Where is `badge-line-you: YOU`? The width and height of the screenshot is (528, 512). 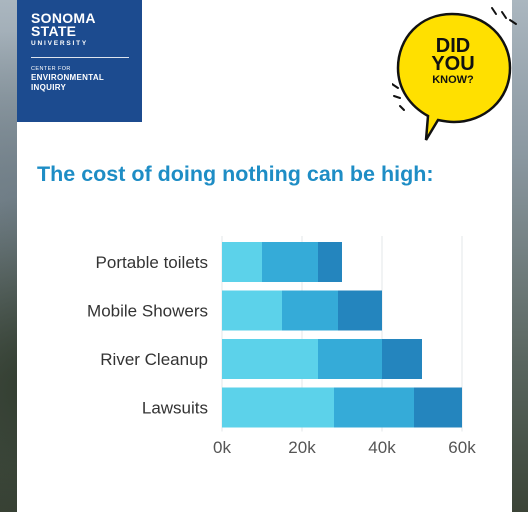
badge-line-you: YOU is located at coordinates (453, 64).